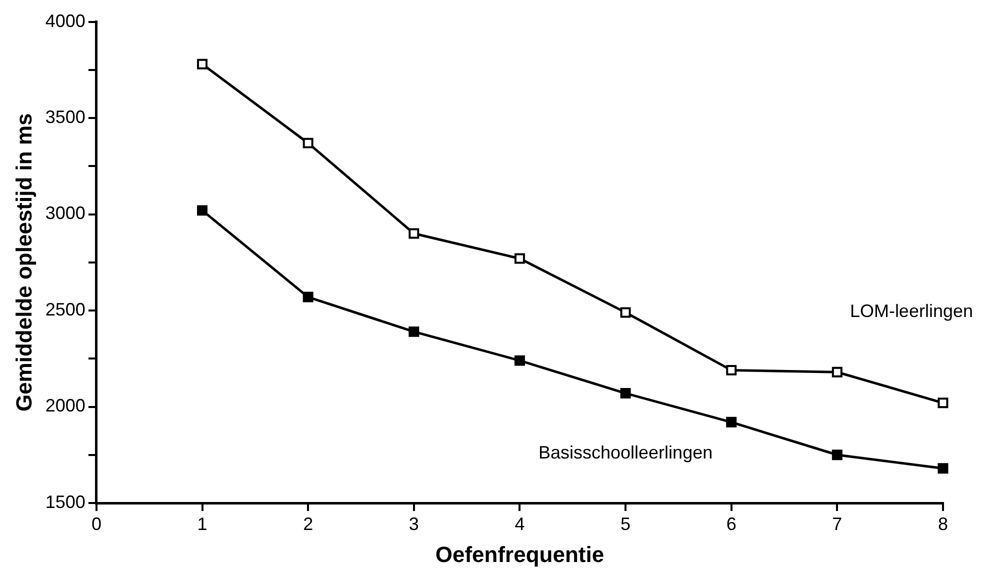  What do you see at coordinates (202, 524) in the screenshot?
I see `x-tick-label: 1` at bounding box center [202, 524].